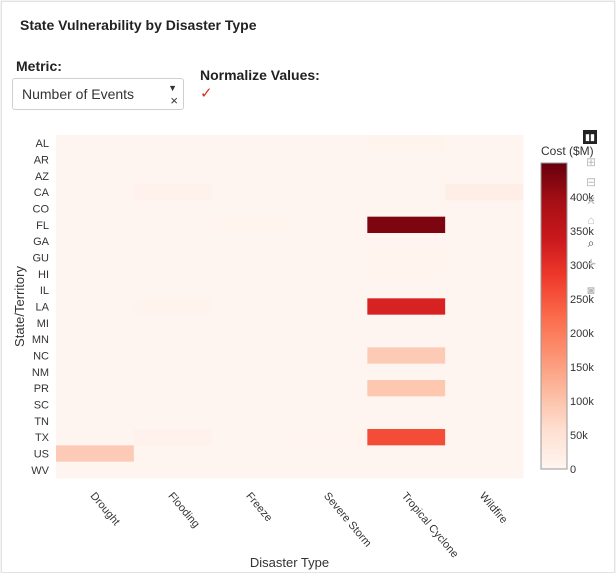 The image size is (616, 573). I want to click on colorbar-tick-label: 300k, so click(582, 266).